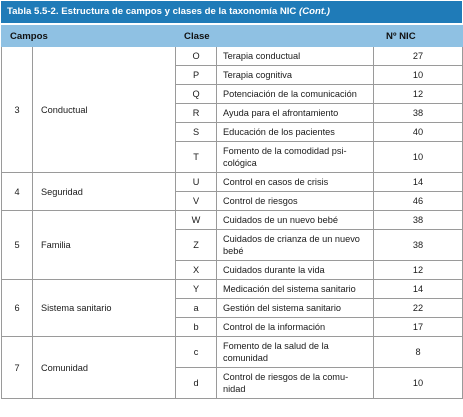 The height and width of the screenshot is (417, 463). Describe the element at coordinates (295, 220) in the screenshot. I see `clase-label: Cuidados de un nuevo bebé` at that location.